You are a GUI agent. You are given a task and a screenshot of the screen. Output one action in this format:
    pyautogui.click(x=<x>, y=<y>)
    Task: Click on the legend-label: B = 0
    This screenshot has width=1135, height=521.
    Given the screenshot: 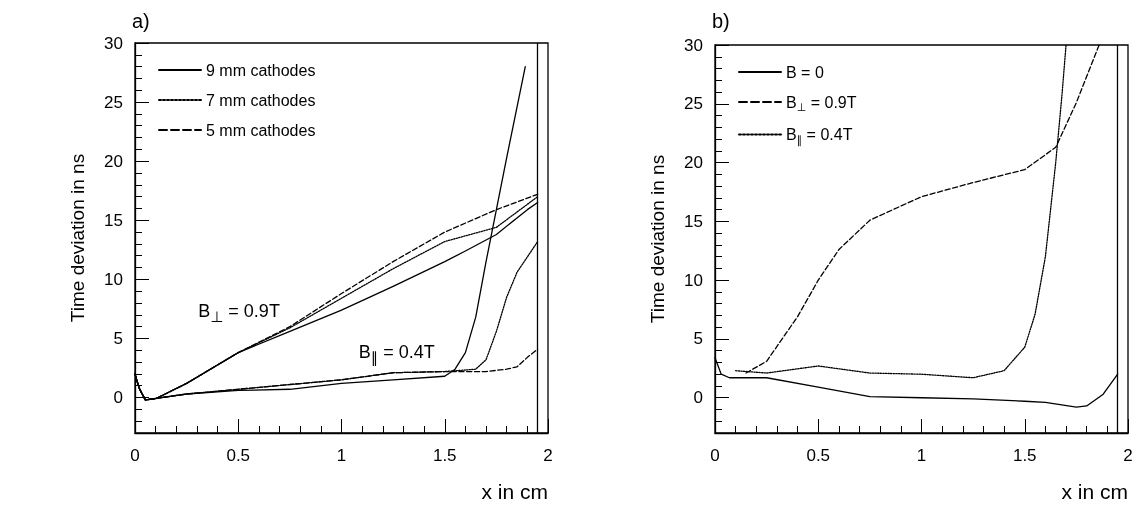 What is the action you would take?
    pyautogui.click(x=805, y=72)
    